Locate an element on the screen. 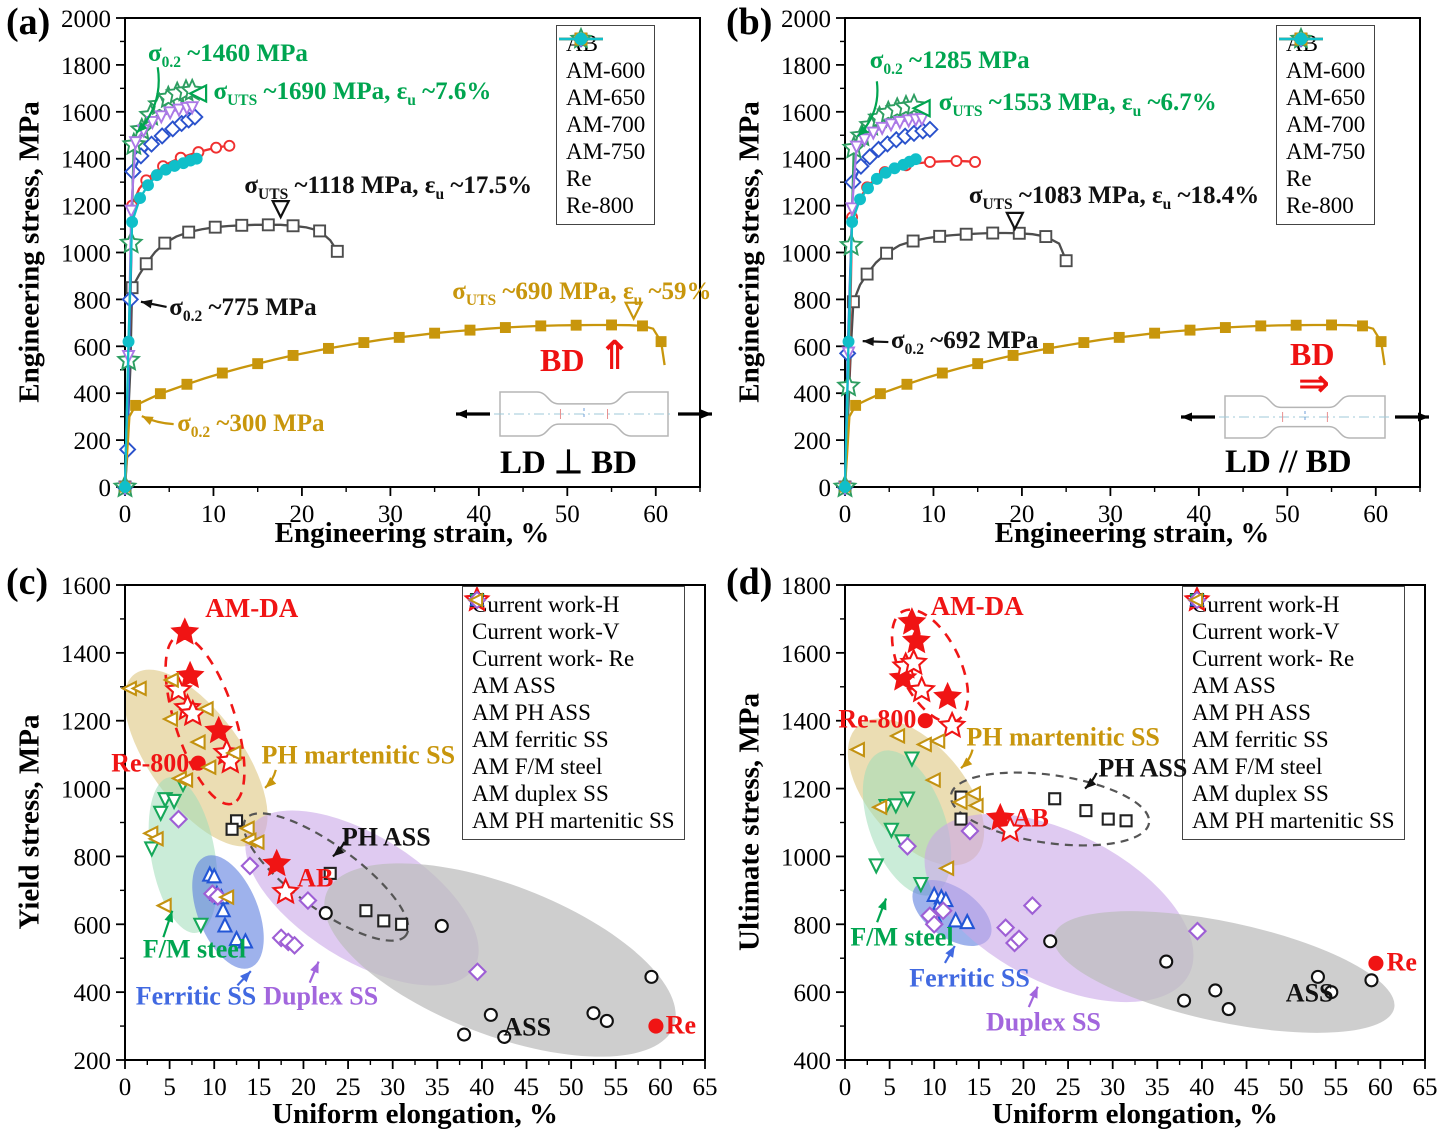 The image size is (1440, 1135). legend-item: AM-600 is located at coordinates (1322, 58).